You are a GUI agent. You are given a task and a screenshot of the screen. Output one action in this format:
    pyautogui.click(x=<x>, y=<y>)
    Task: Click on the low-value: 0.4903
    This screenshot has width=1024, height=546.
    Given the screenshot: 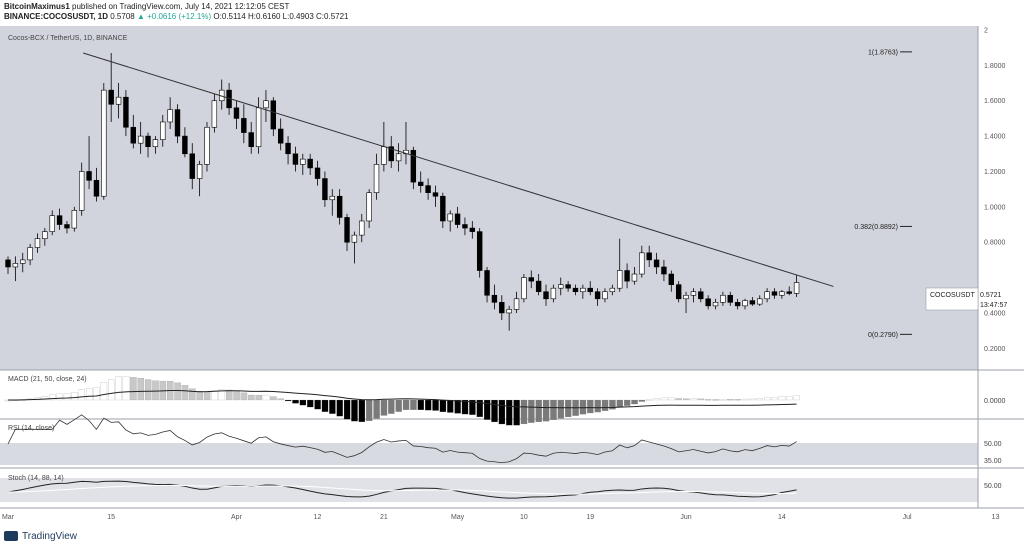 What is the action you would take?
    pyautogui.click(x=301, y=16)
    